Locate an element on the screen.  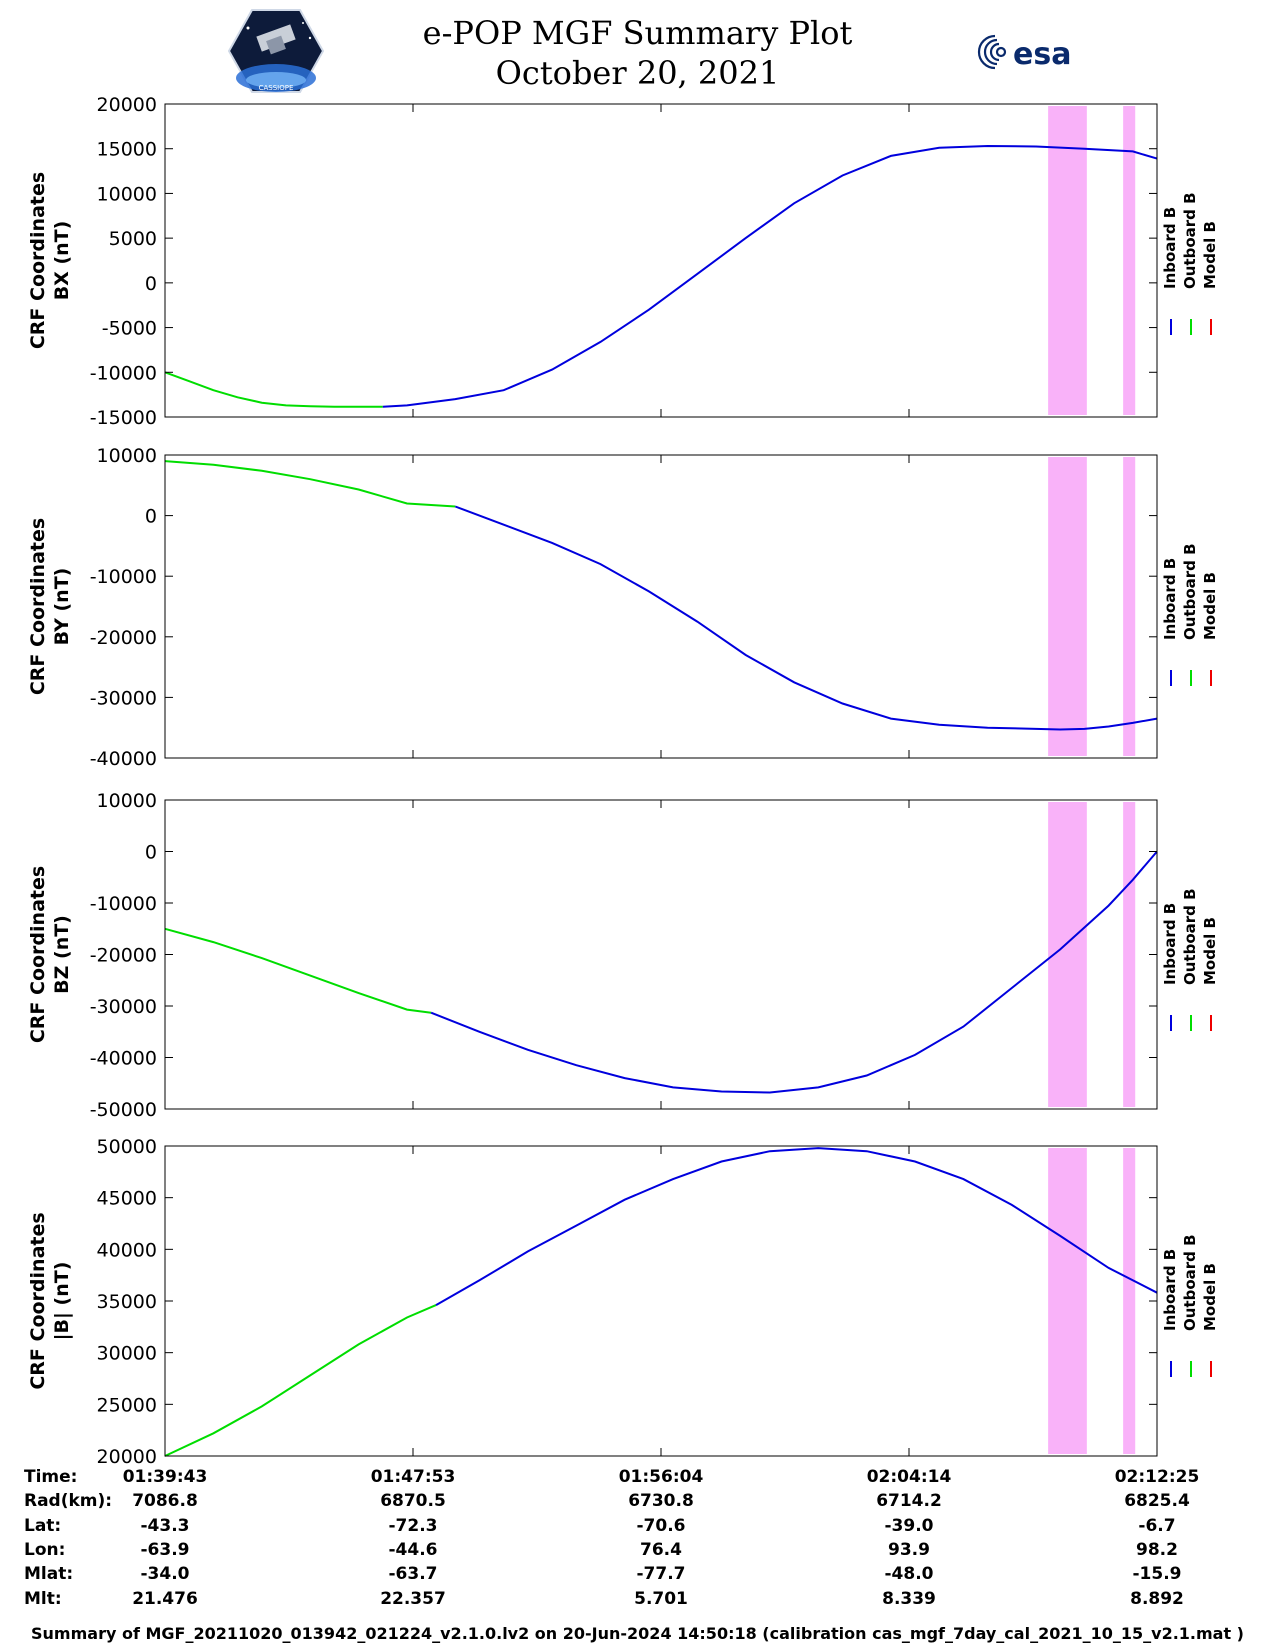
y-tick-label-3: 0 is located at coordinates (151, 853).